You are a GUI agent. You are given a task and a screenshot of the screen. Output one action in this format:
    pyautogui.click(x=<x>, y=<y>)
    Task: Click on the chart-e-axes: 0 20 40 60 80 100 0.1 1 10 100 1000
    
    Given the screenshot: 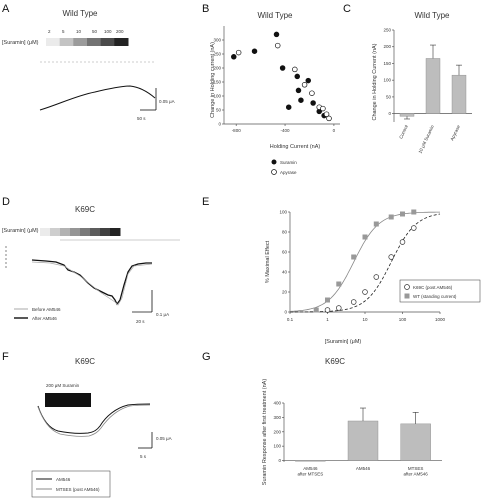 What is the action you would take?
    pyautogui.click(x=362, y=266)
    